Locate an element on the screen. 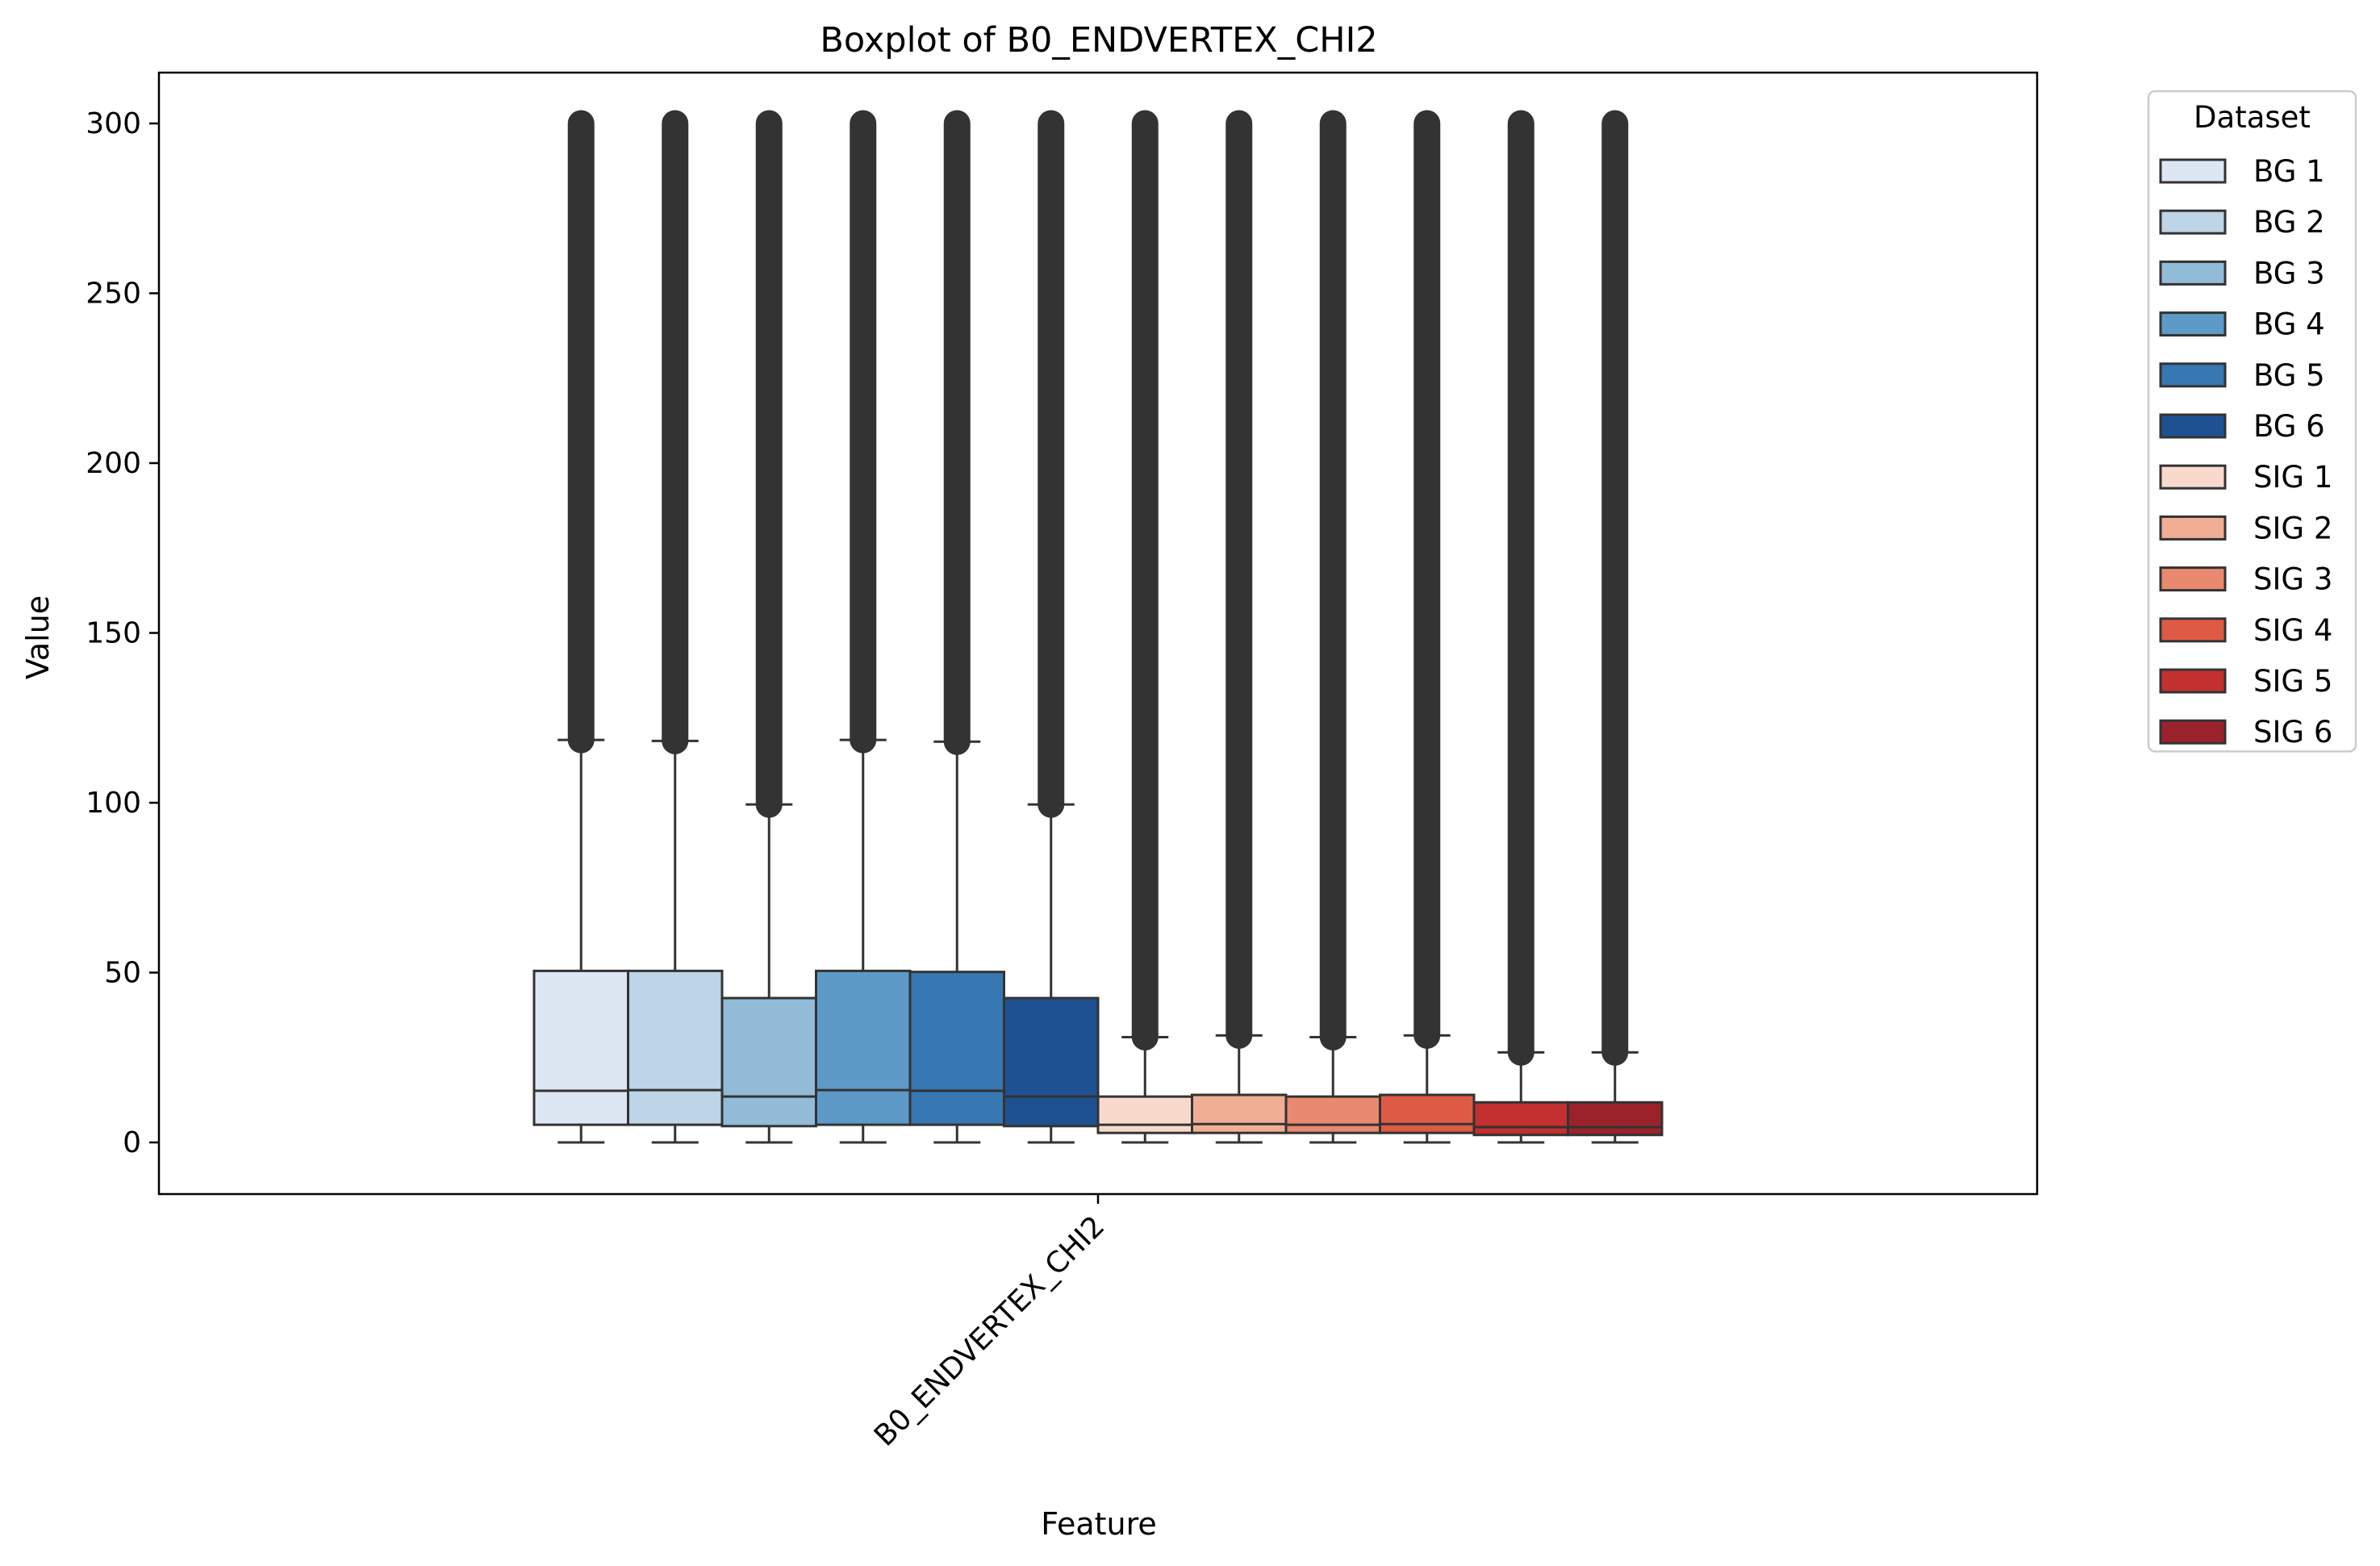 This screenshot has width=2380, height=1566. legend-item-bg-6: BG 6 is located at coordinates (2242, 426).